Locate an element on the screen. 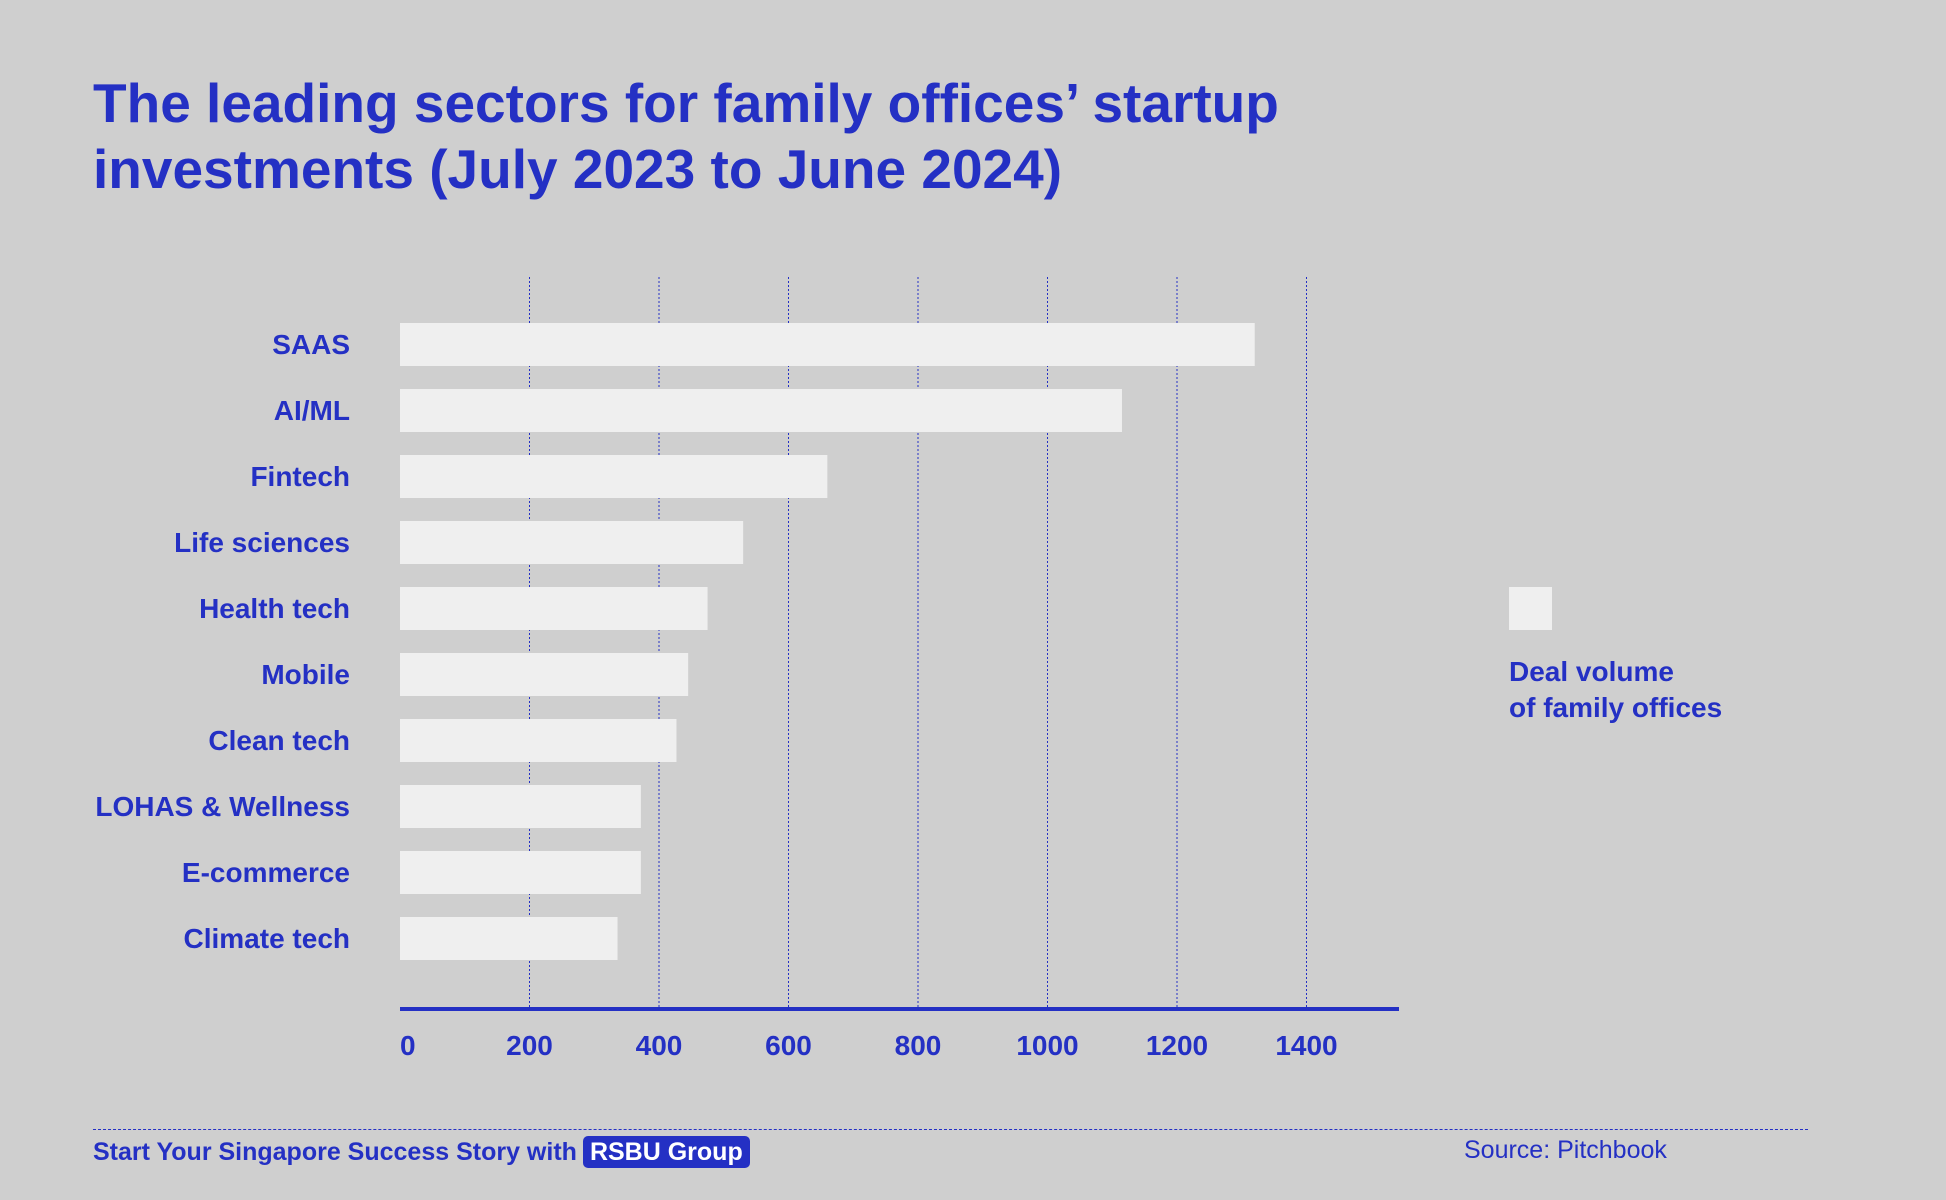 The width and height of the screenshot is (1946, 1200). x-tick-label: 400 is located at coordinates (659, 1045).